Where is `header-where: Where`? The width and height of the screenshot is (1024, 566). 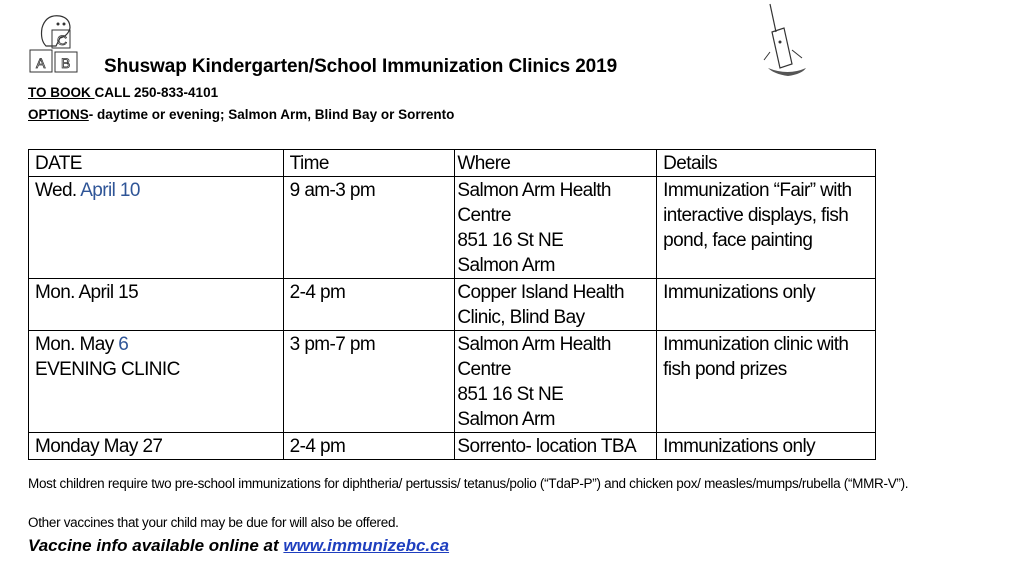
header-where: Where is located at coordinates (556, 163).